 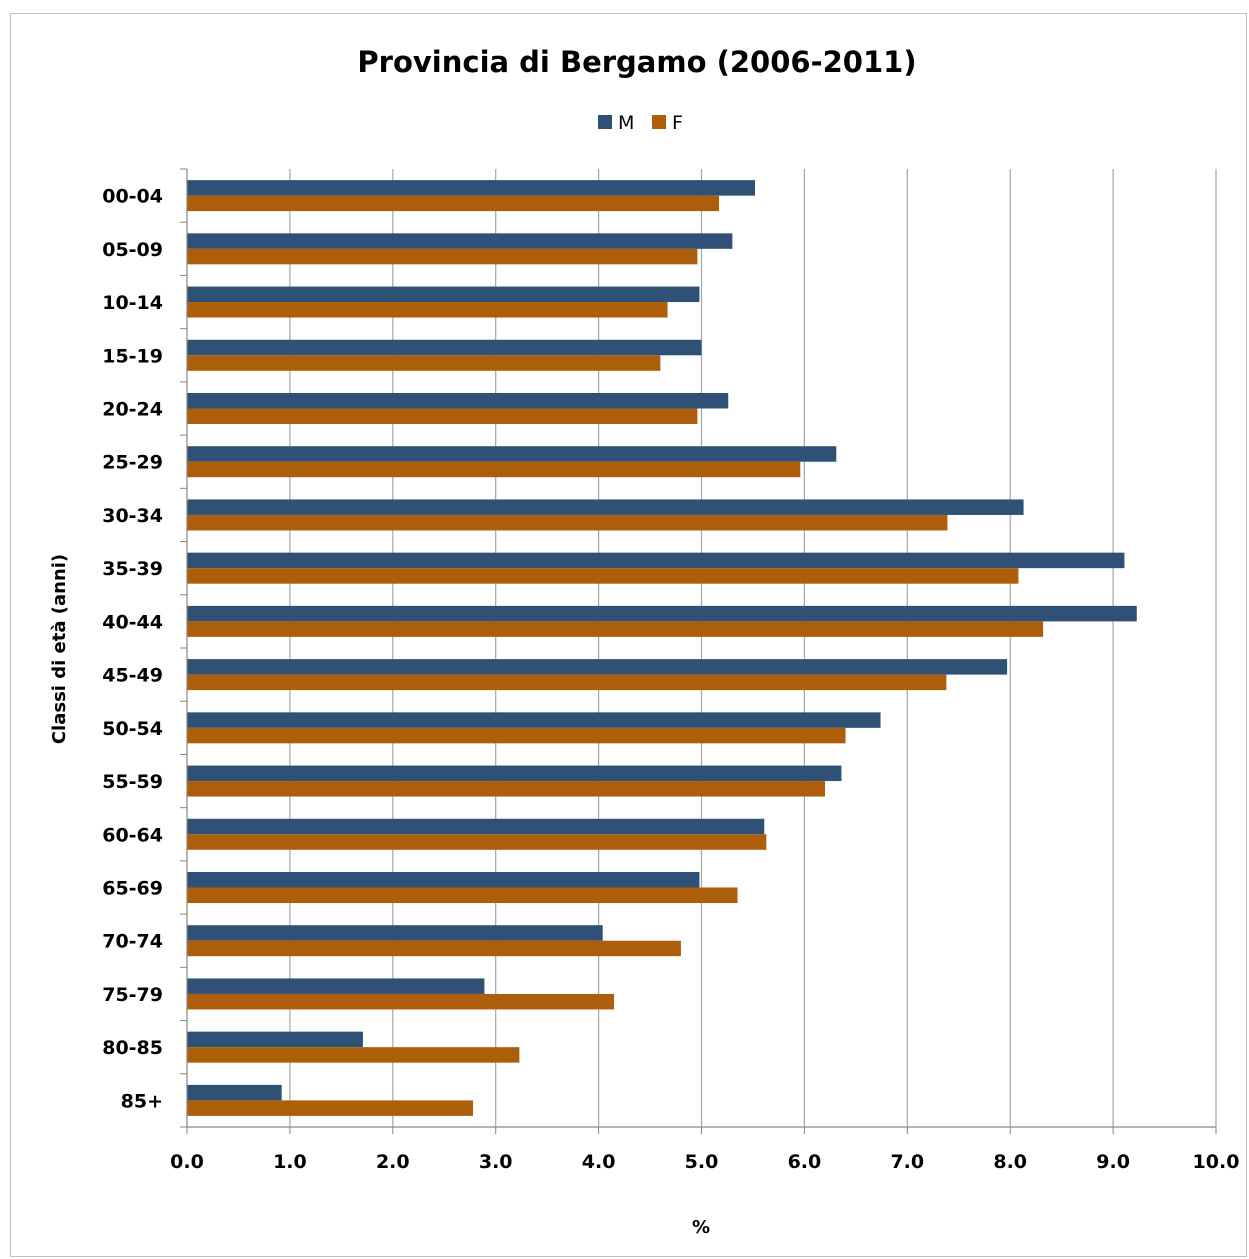 What do you see at coordinates (393, 1162) in the screenshot?
I see `x-tick-label: 2.0` at bounding box center [393, 1162].